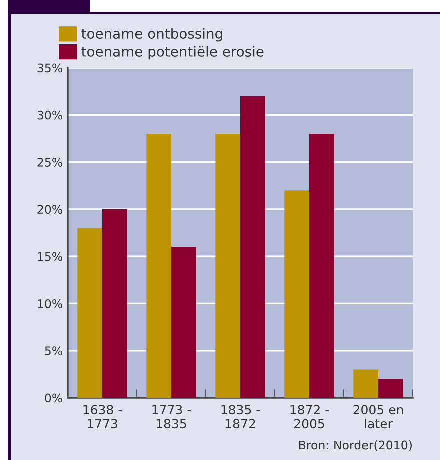 The height and width of the screenshot is (460, 440). What do you see at coordinates (379, 417) in the screenshot?
I see `x-tick-label: 2005 en later` at bounding box center [379, 417].